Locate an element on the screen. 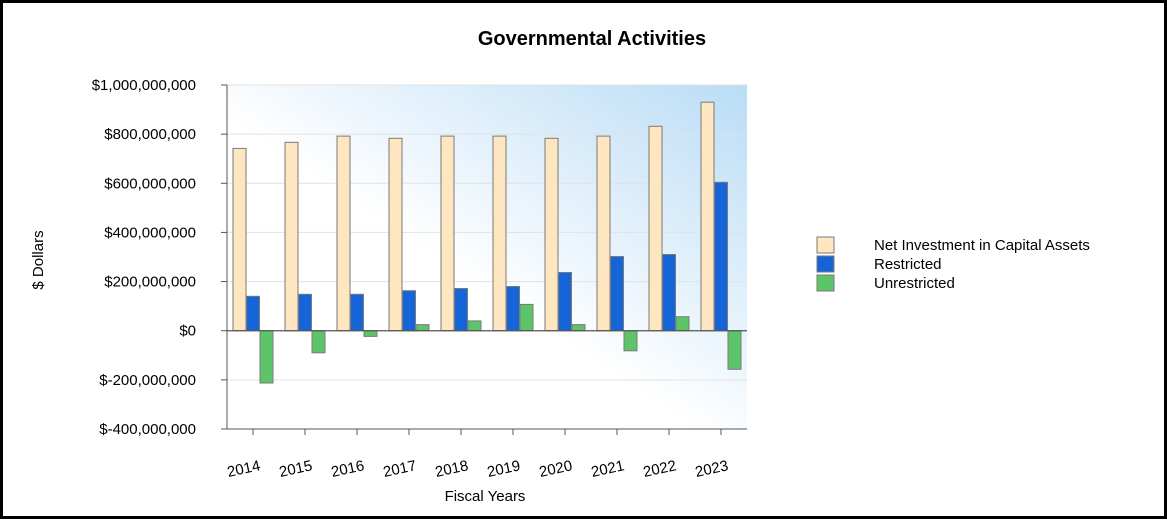  legend-label: Unrestricted is located at coordinates (914, 283).